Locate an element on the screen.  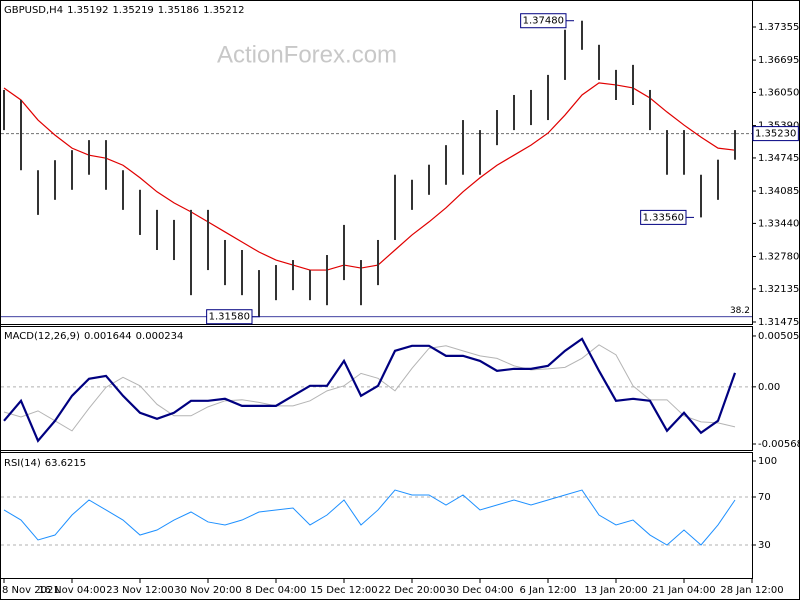
pane-title: RSI(14) is located at coordinates (22, 463).